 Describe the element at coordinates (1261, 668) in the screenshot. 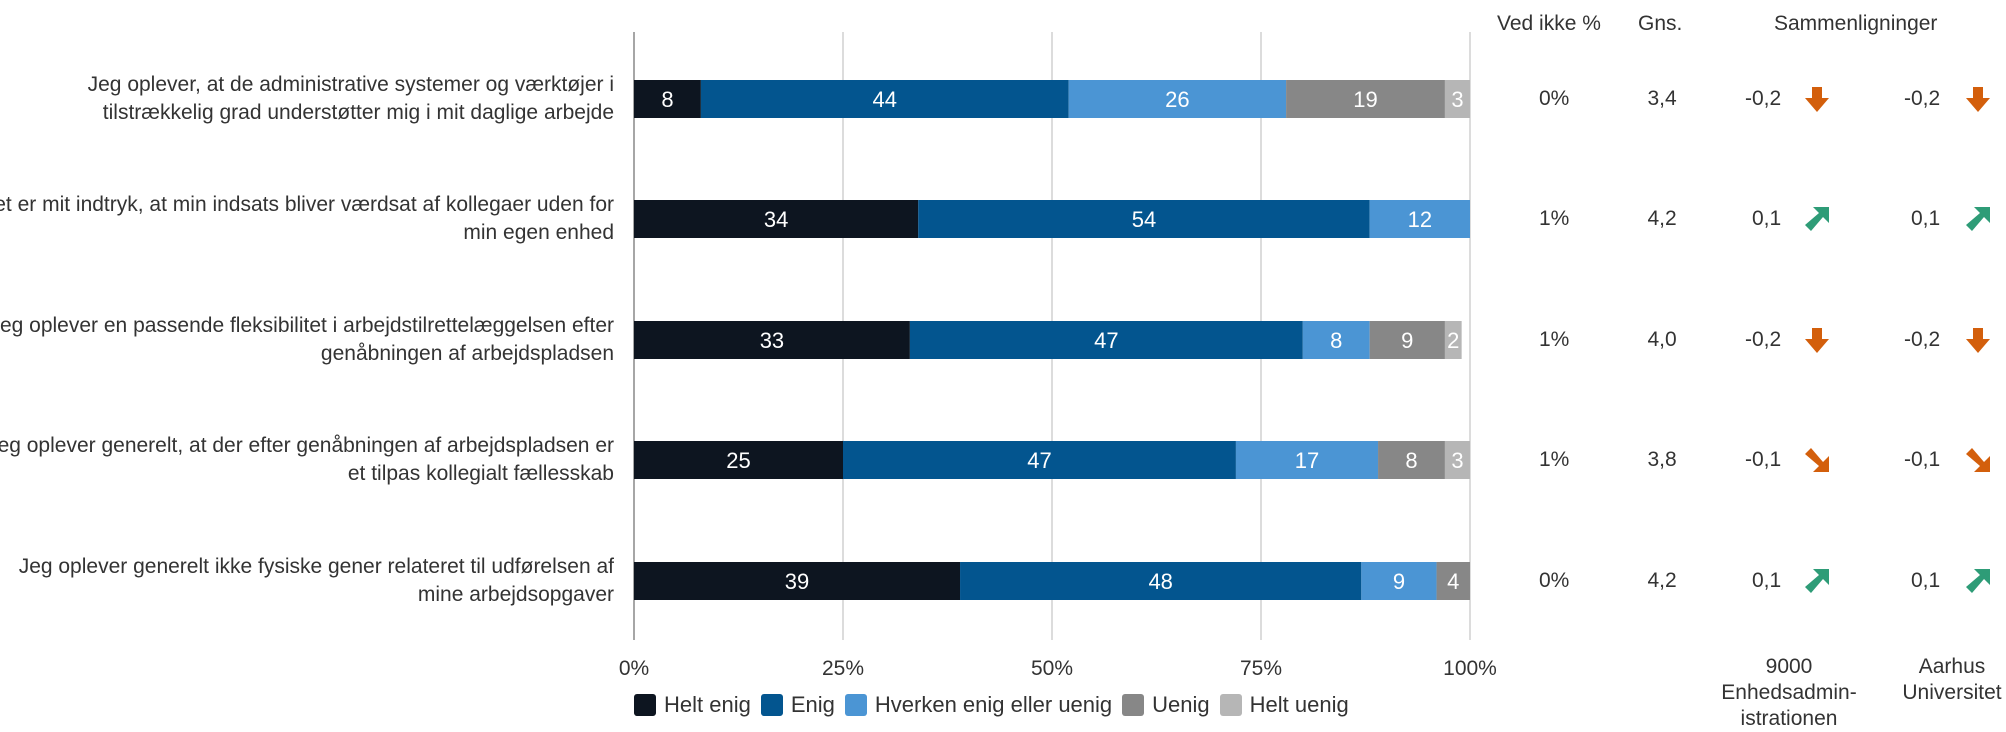

I see `x-tick-label: 75%` at that location.